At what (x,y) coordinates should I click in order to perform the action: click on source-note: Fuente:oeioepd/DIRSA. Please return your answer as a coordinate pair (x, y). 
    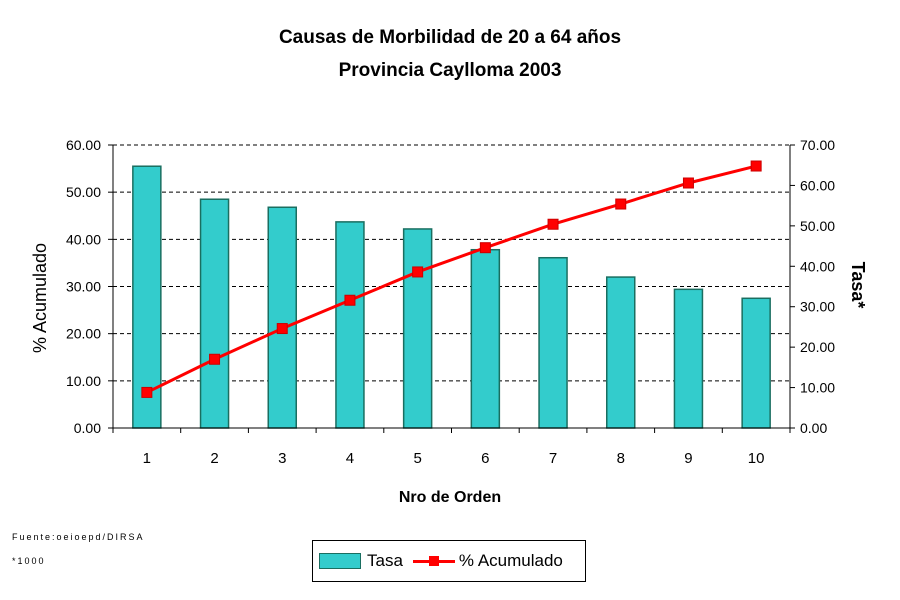
    Looking at the image, I should click on (78, 537).